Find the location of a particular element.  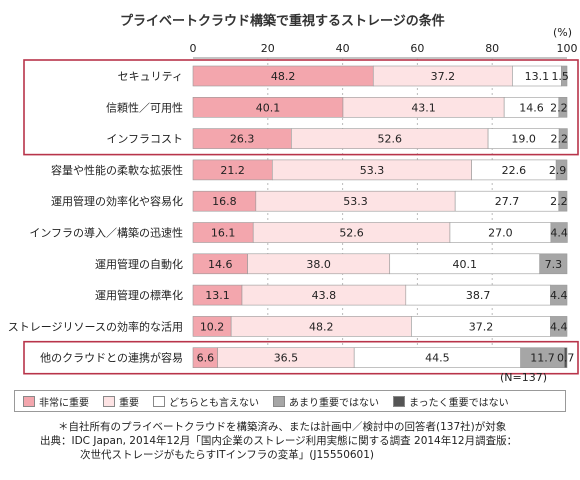

data-label: 7.3 is located at coordinates (554, 264).